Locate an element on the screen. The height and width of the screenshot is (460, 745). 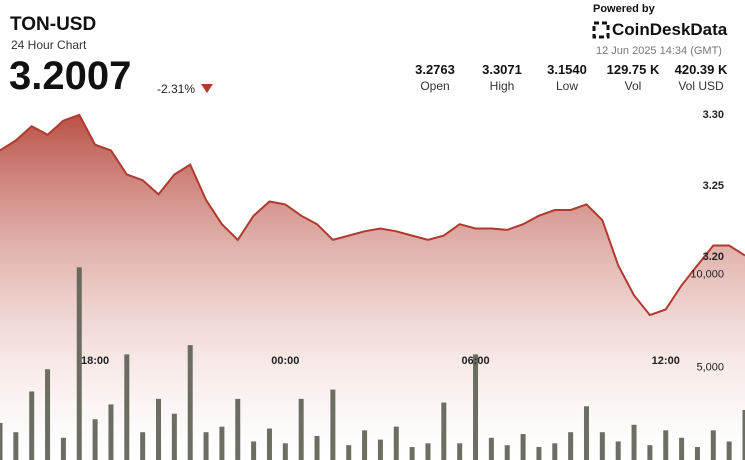
symbol: TON-USD is located at coordinates (53, 24).